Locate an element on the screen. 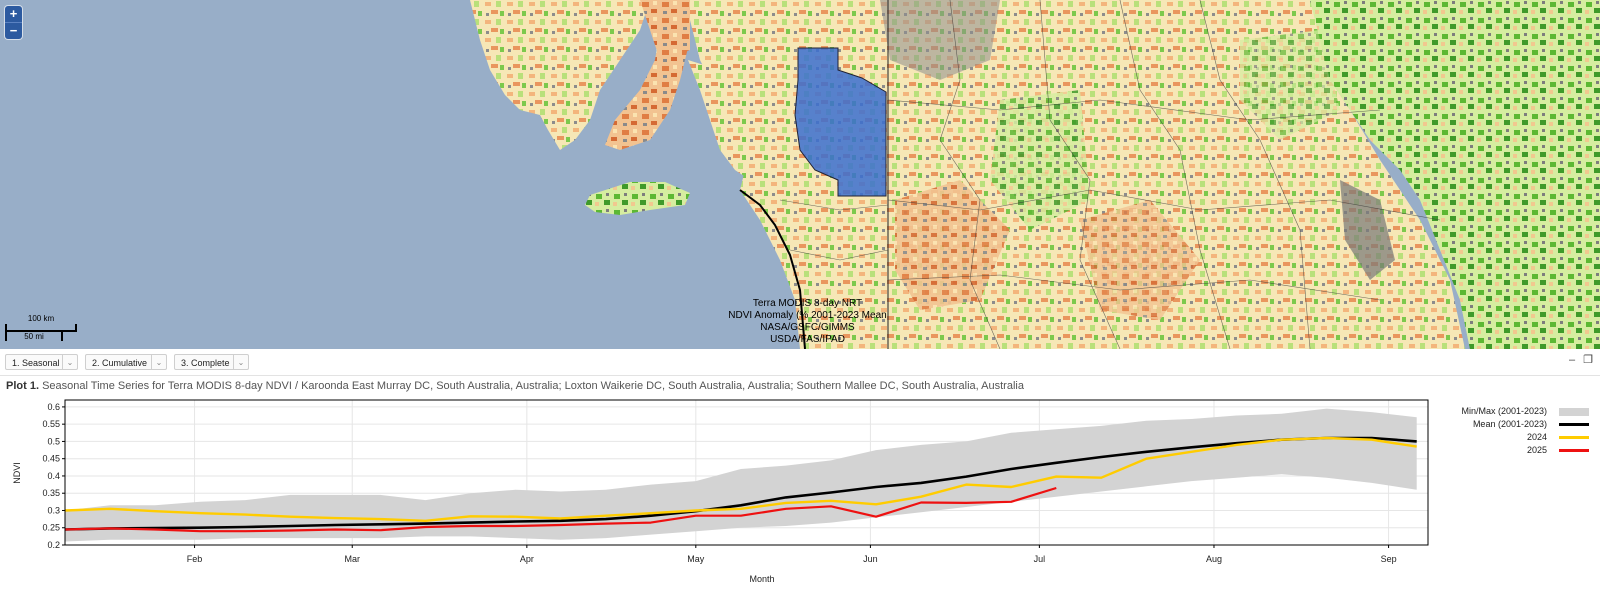 This screenshot has height=595, width=1600. legend-item-2024: 2024 is located at coordinates (1514, 438).